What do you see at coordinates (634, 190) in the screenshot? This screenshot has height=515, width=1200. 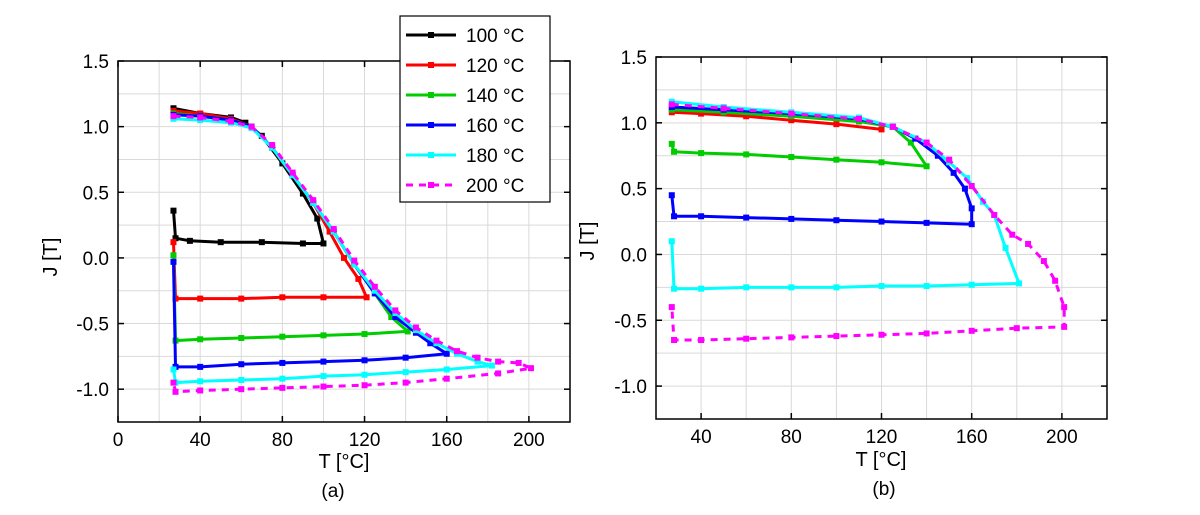 I see `y-tick-label: 0.5` at bounding box center [634, 190].